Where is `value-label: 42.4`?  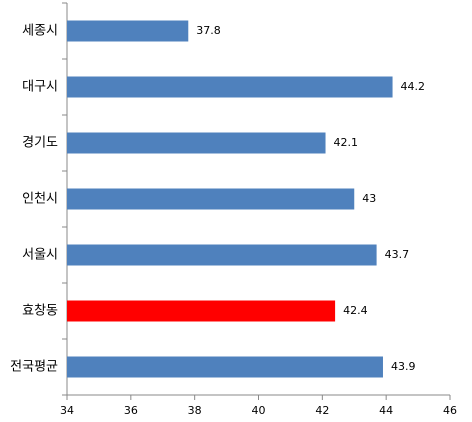
value-label: 42.4 is located at coordinates (355, 310).